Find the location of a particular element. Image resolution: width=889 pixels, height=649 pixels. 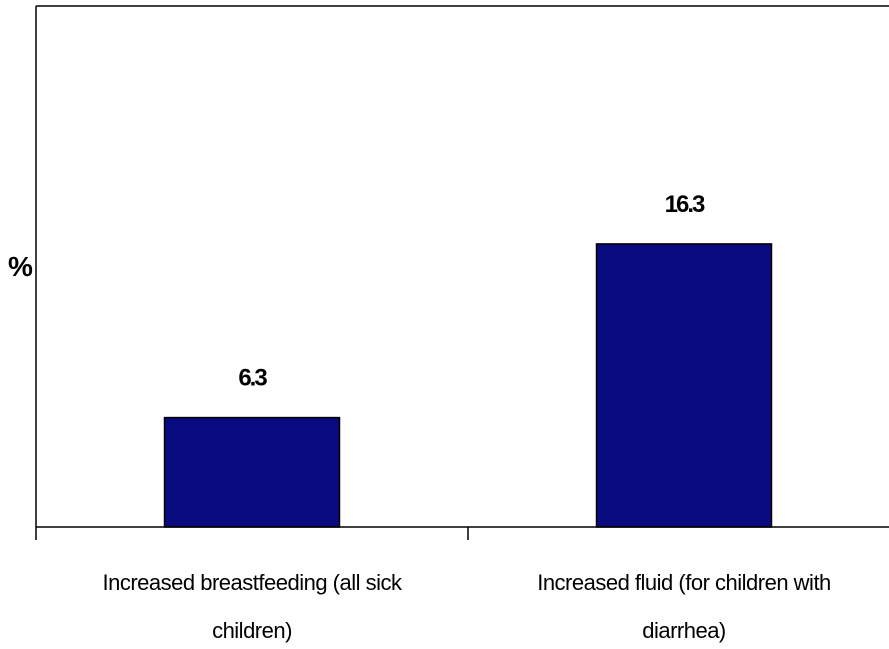

data-label-2: 16.3 is located at coordinates (685, 204).